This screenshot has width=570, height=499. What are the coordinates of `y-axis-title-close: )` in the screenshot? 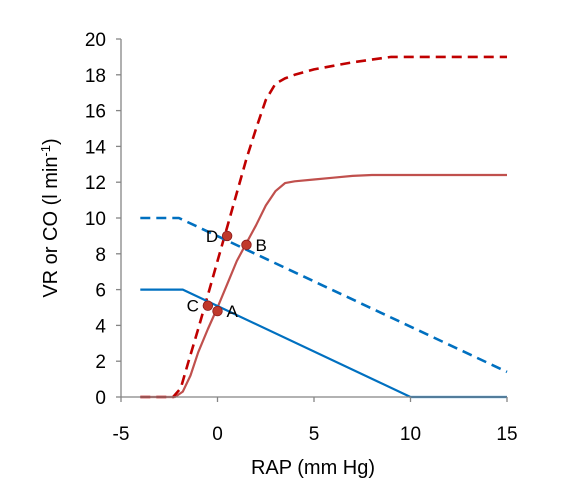 It's located at (51, 141).